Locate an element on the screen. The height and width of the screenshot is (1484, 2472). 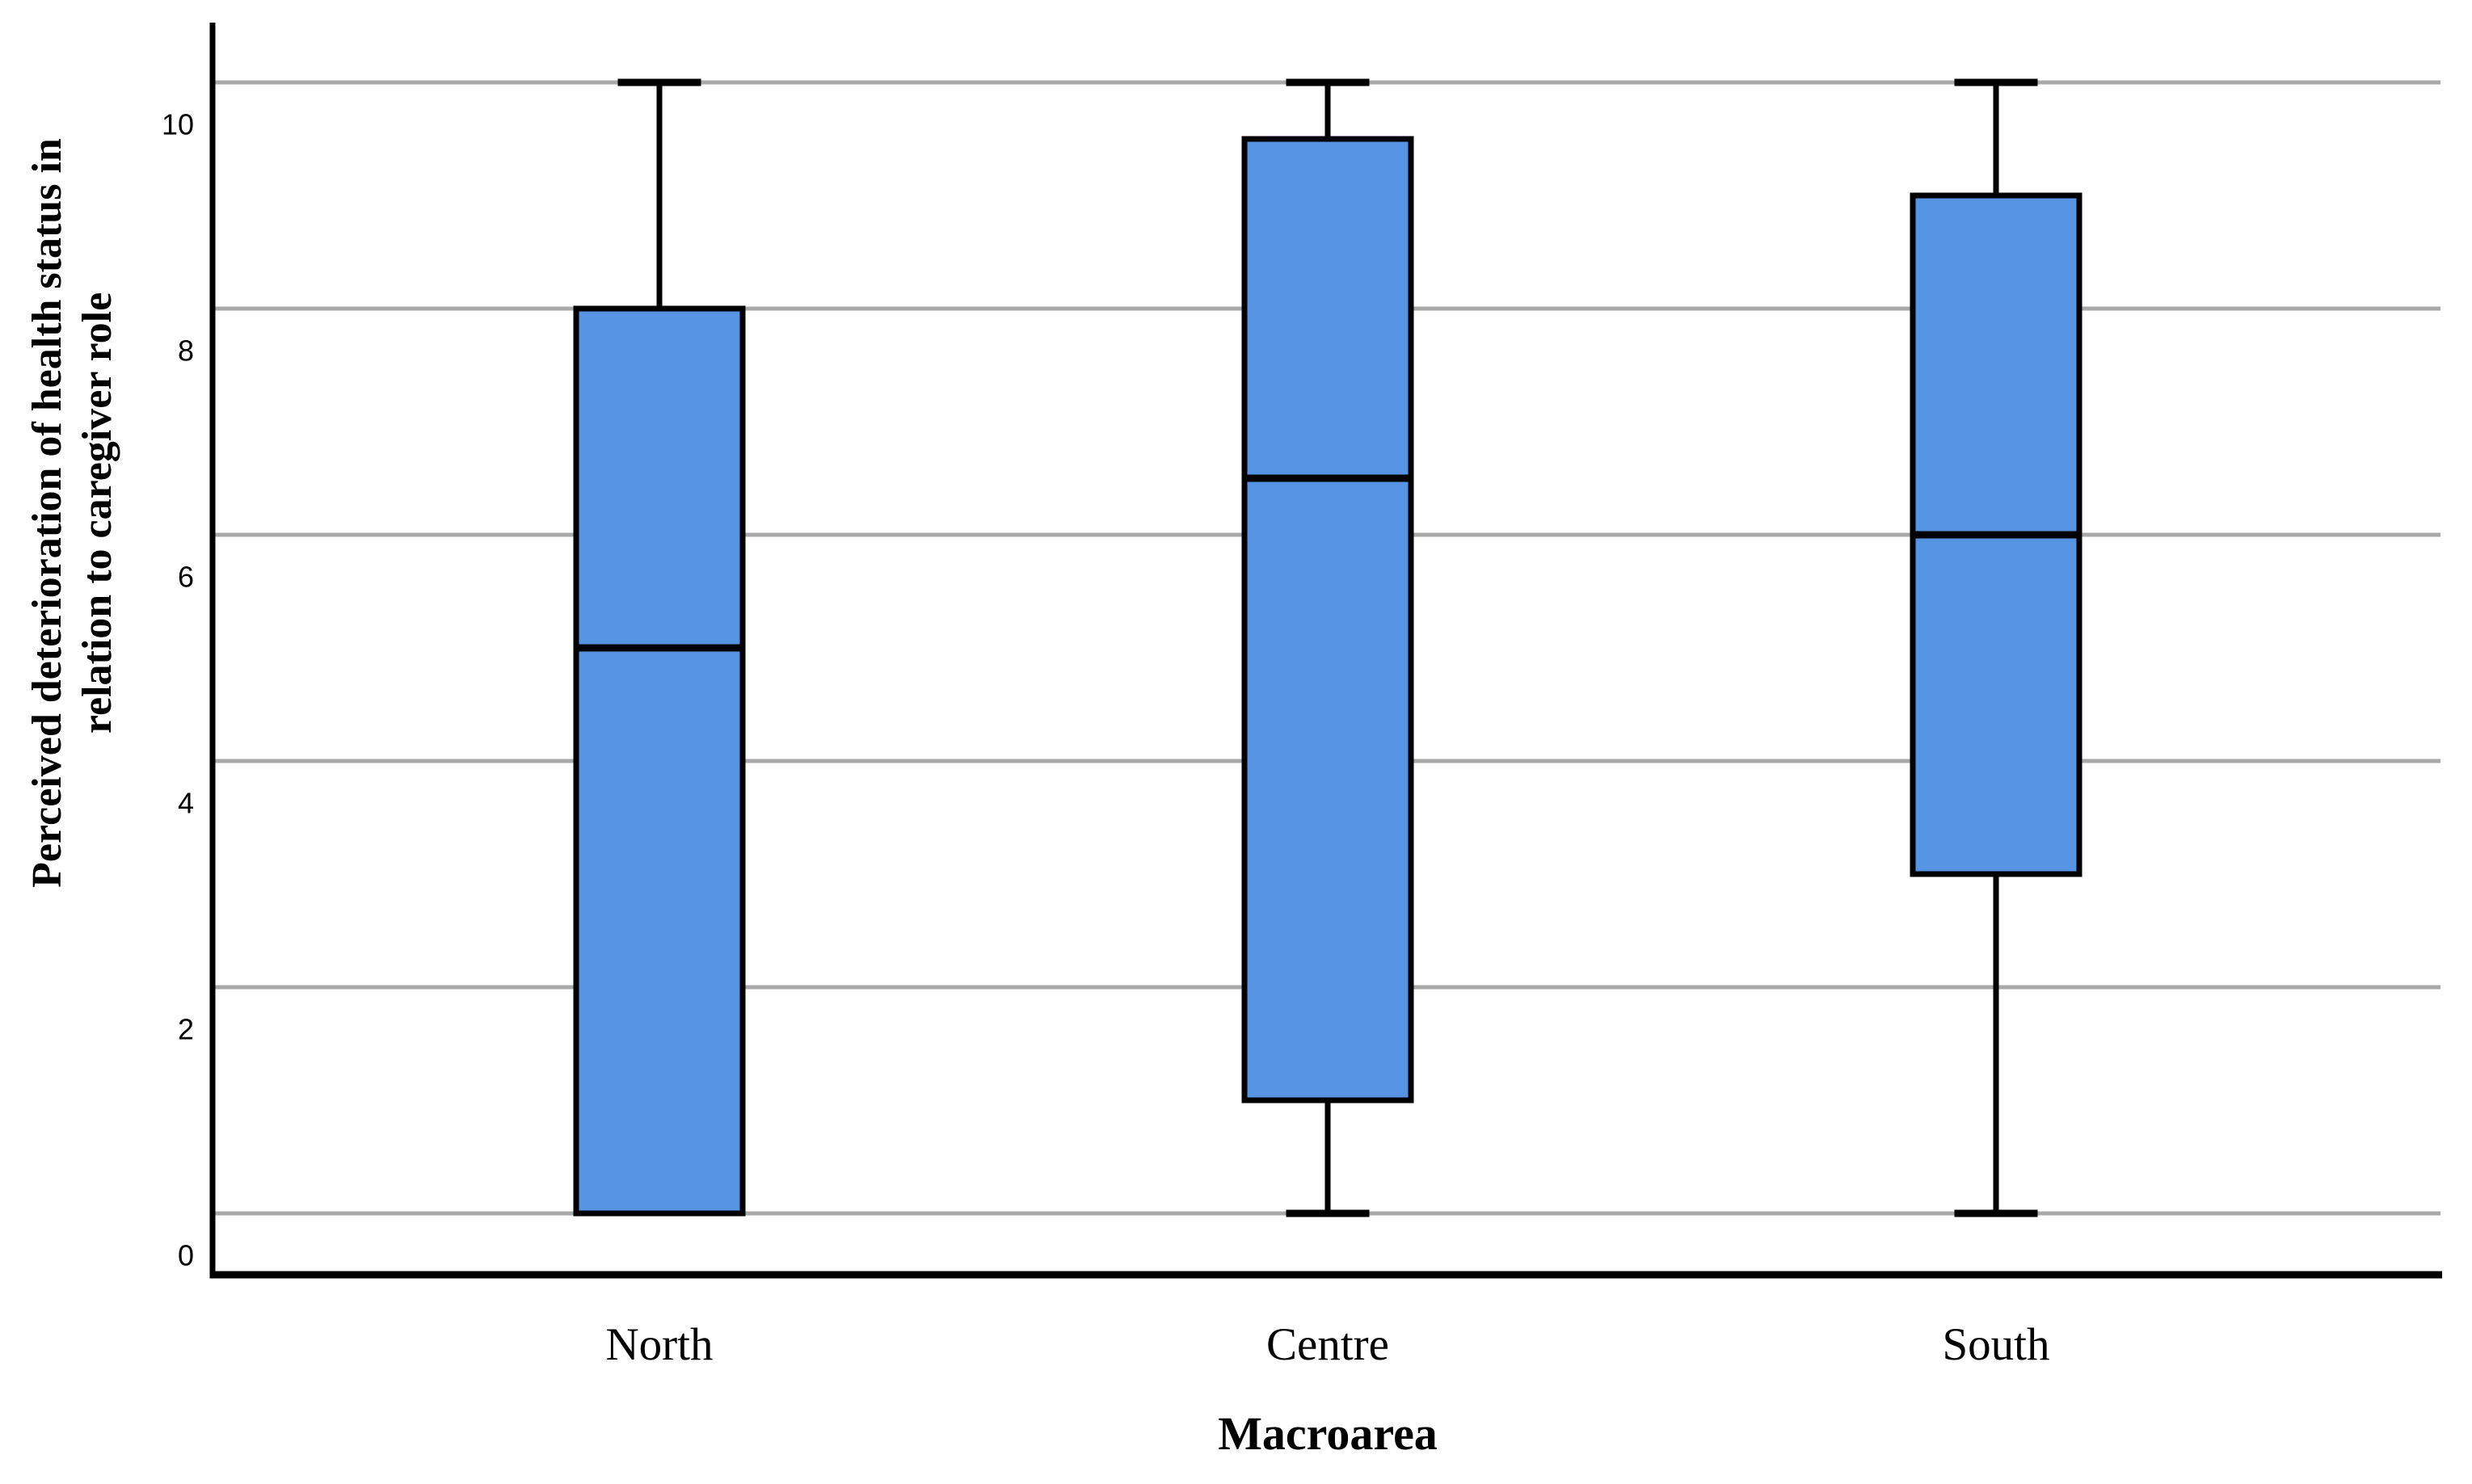
y-tick-label: 2 is located at coordinates (186, 1029).